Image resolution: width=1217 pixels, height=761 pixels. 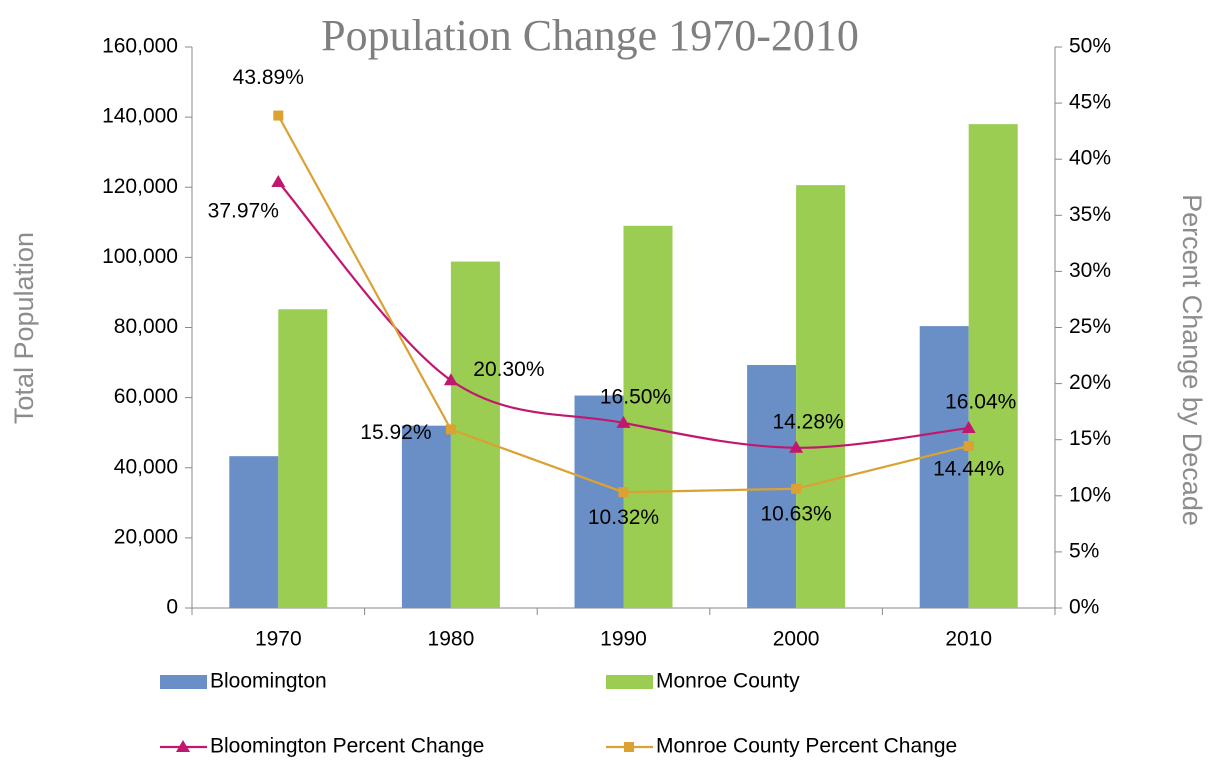 I want to click on y-tick-label: 80,000, so click(x=146, y=326).